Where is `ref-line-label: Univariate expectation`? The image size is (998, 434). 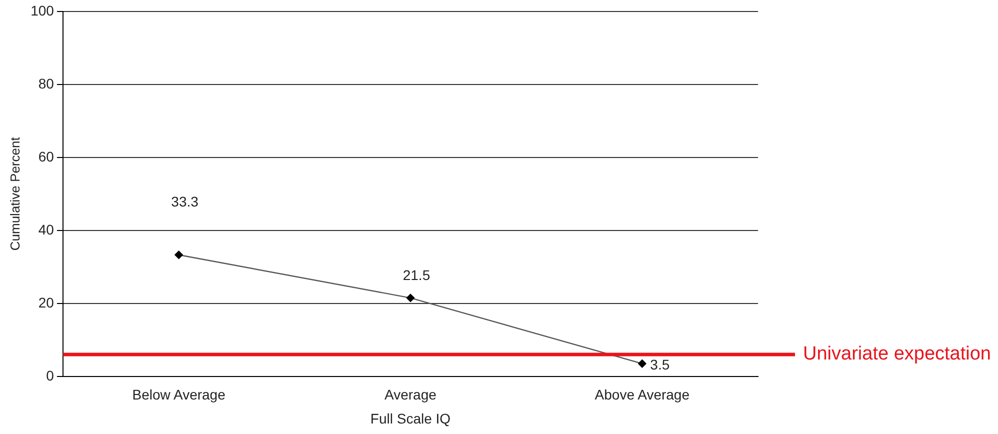 ref-line-label: Univariate expectation is located at coordinates (897, 354).